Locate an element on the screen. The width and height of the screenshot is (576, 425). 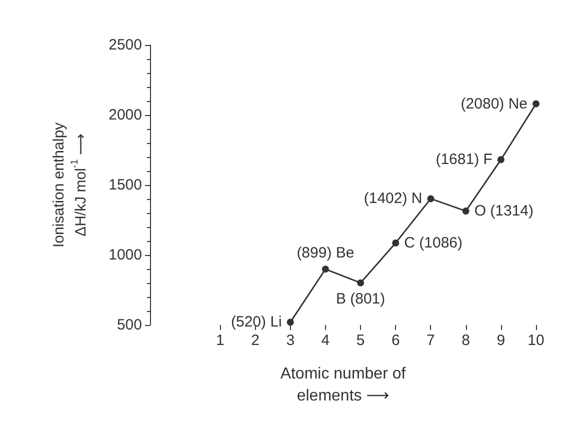
x-tick-label: 4 is located at coordinates (325, 340).